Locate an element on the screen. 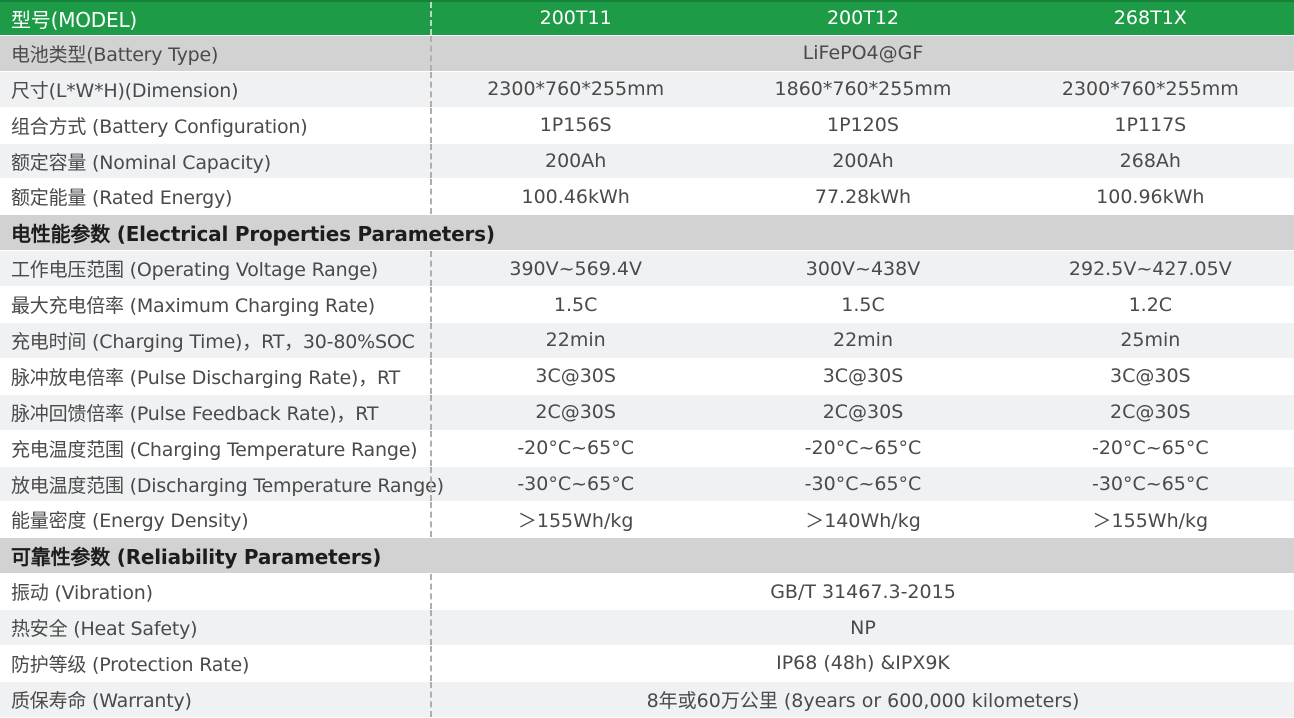 This screenshot has height=718, width=1294. spec-row: 额定容量 (Nominal Capacity) 200Ah 200Ah 268Ah is located at coordinates (647, 161).